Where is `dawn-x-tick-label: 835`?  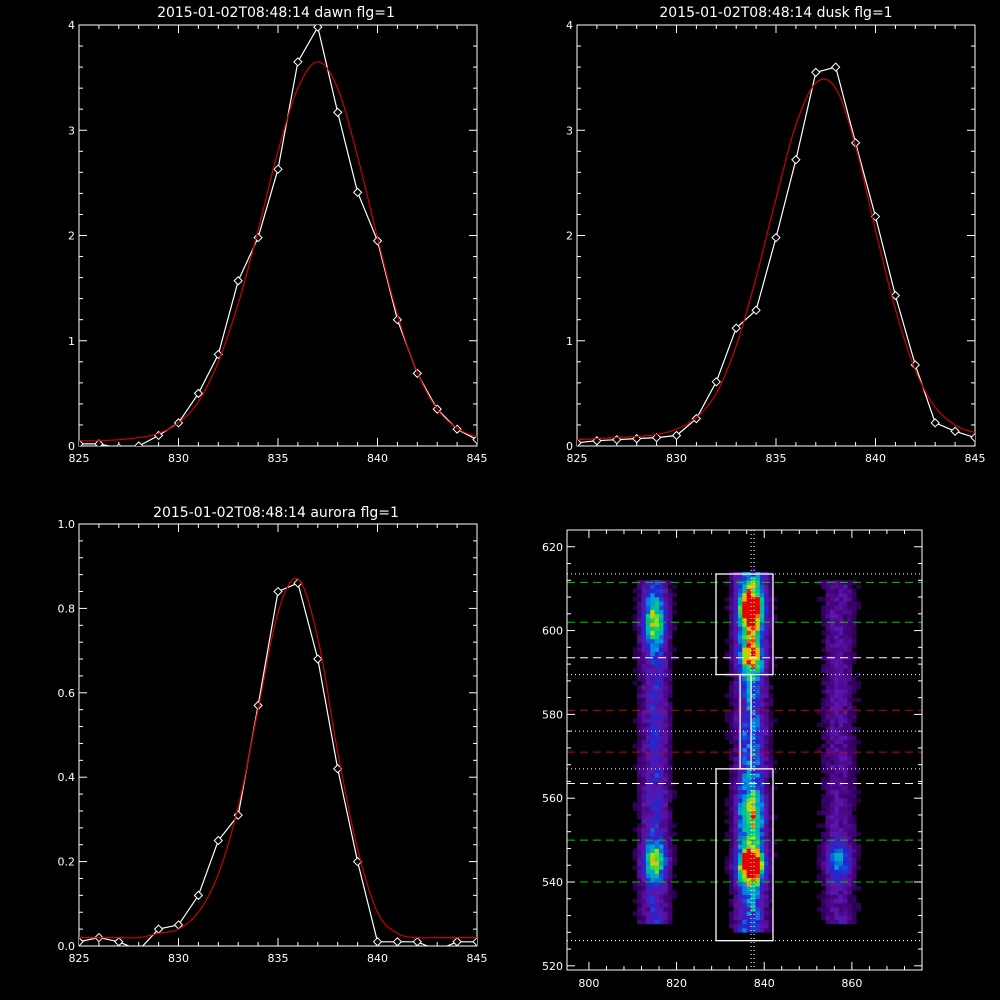
dawn-x-tick-label: 835 is located at coordinates (278, 458).